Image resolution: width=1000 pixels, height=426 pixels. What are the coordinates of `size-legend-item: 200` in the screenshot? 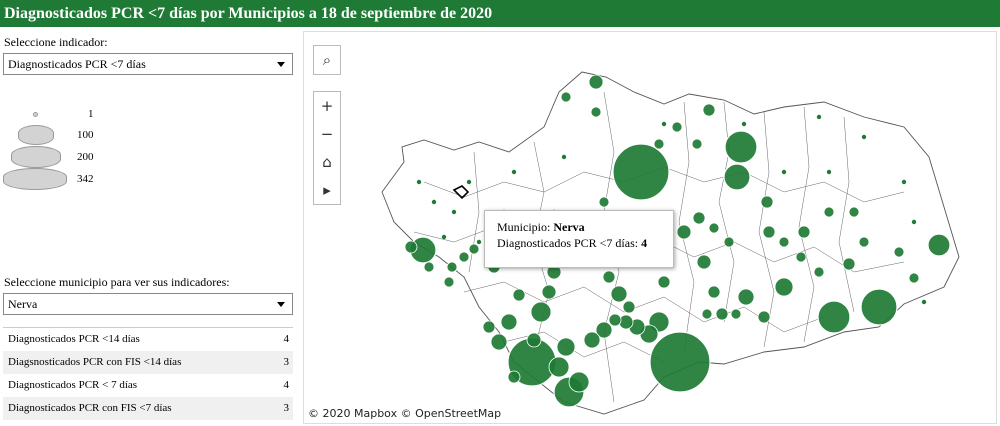 It's located at (60, 157).